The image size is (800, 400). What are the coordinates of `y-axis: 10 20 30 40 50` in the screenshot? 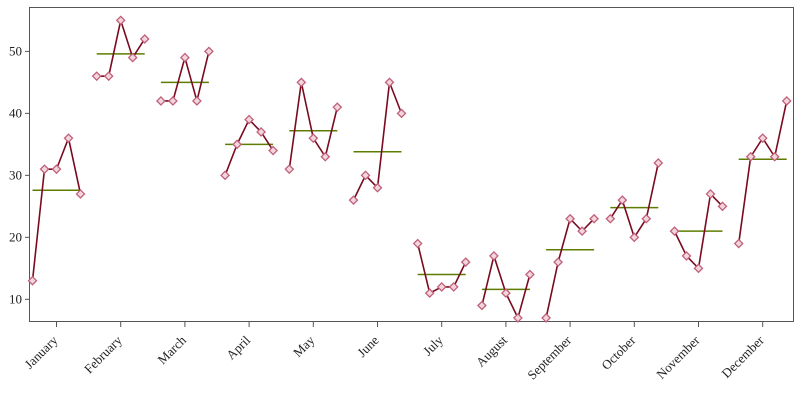 It's located at (19, 174).